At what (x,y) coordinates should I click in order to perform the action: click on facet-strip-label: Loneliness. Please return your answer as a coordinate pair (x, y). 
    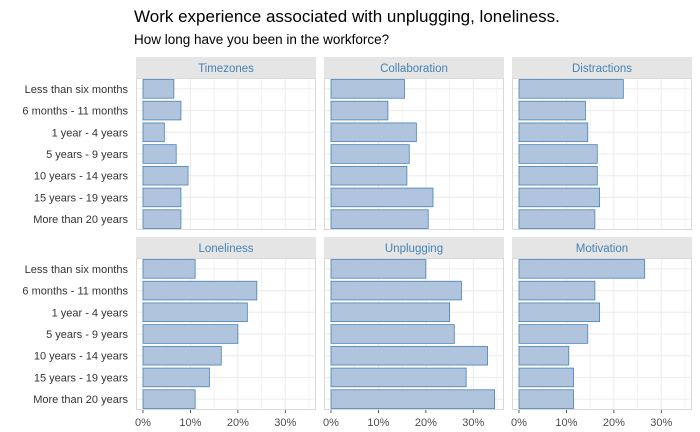
    Looking at the image, I should click on (226, 249).